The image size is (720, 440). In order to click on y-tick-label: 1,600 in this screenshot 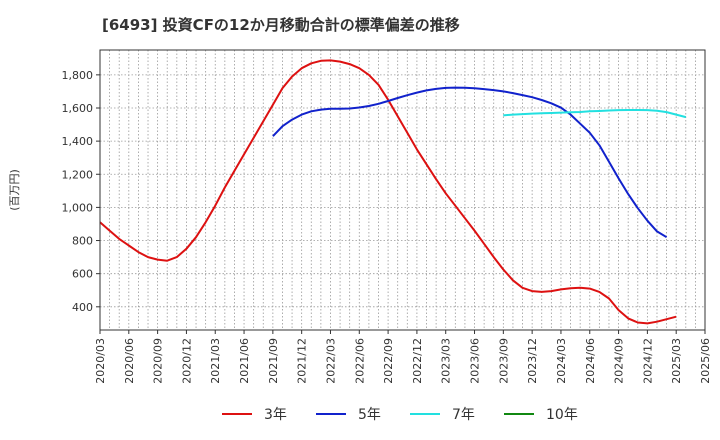, I will do `click(78, 108)`.